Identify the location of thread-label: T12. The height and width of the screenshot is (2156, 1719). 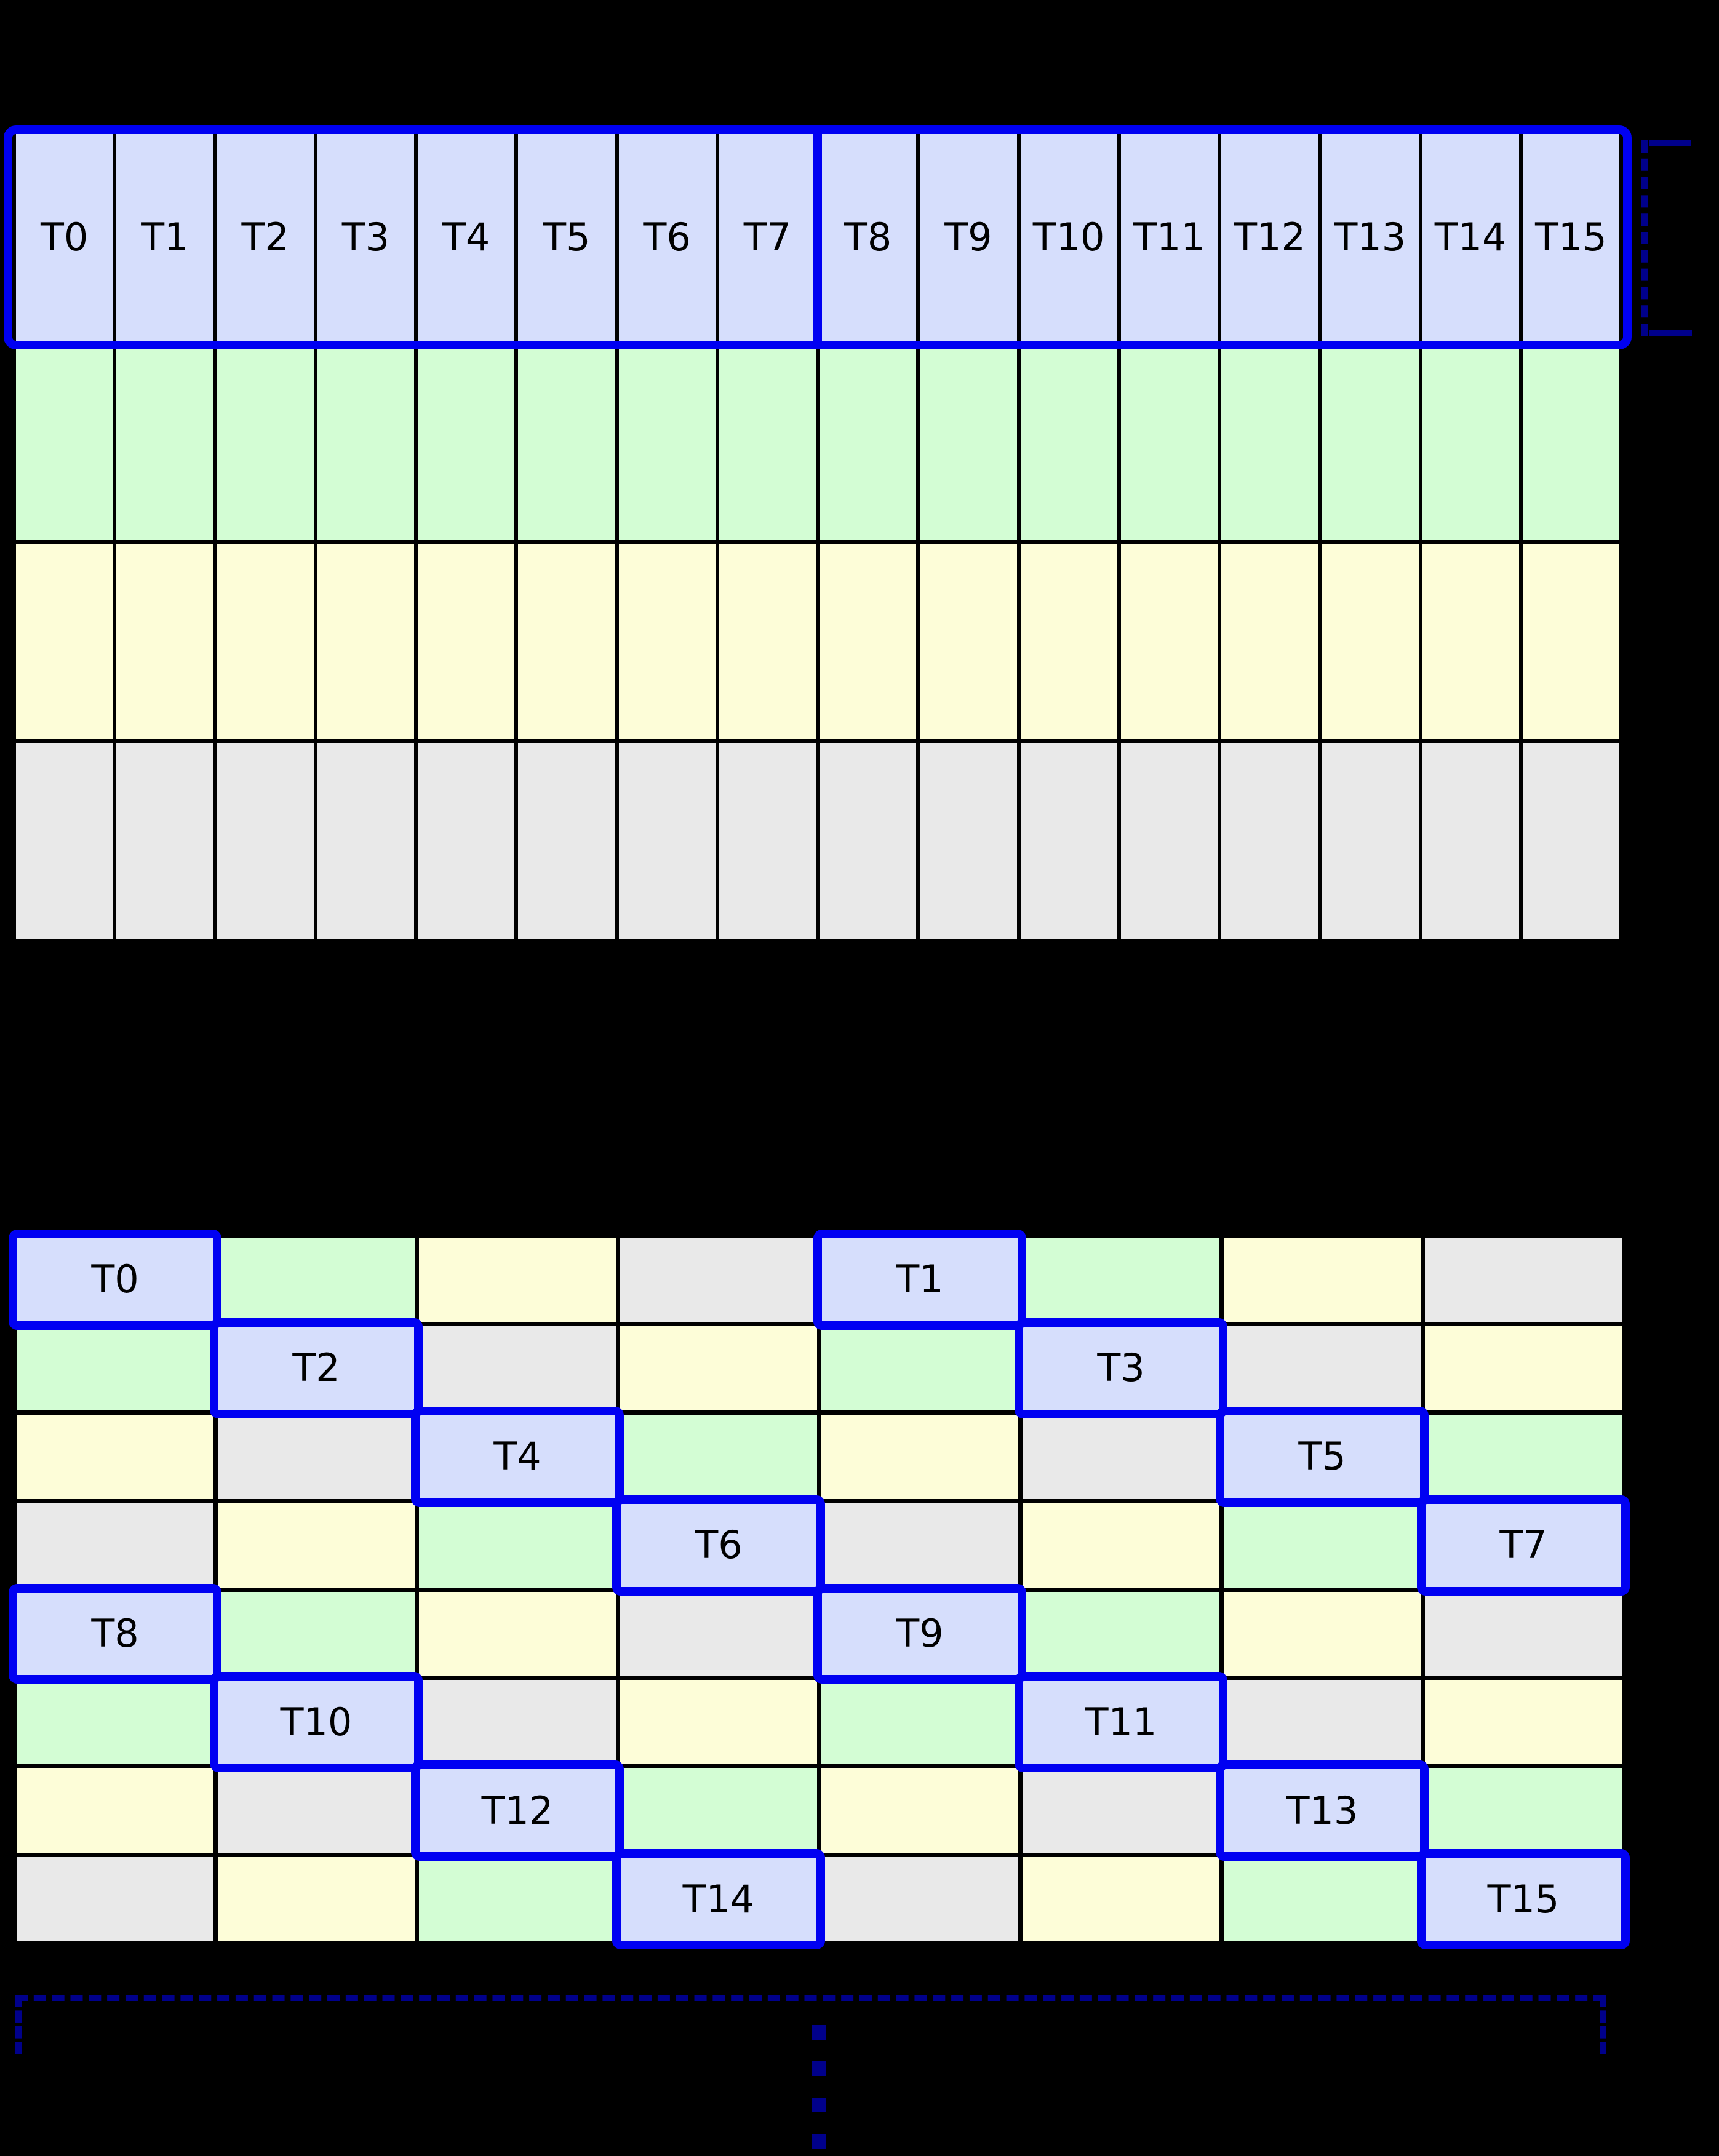
(517, 1810).